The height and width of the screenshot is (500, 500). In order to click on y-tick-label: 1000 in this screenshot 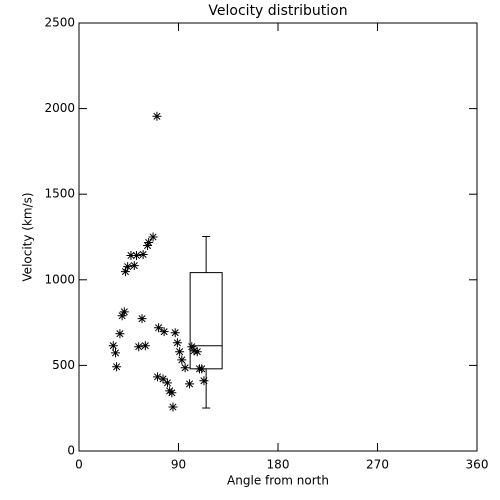, I will do `click(59, 279)`.